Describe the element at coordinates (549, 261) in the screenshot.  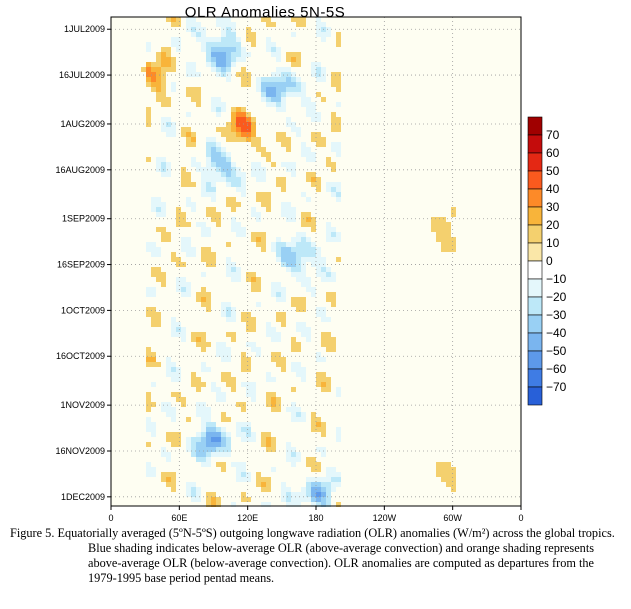
I see `colorbar-label: 0` at that location.